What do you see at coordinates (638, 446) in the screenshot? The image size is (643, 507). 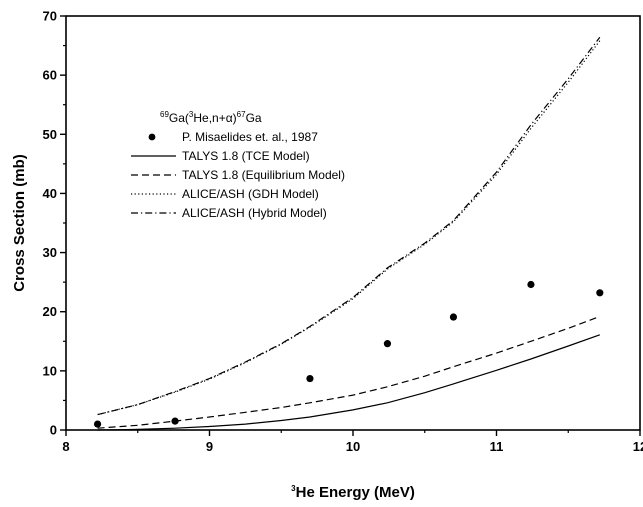 I see `x-tick-label: 12` at bounding box center [638, 446].